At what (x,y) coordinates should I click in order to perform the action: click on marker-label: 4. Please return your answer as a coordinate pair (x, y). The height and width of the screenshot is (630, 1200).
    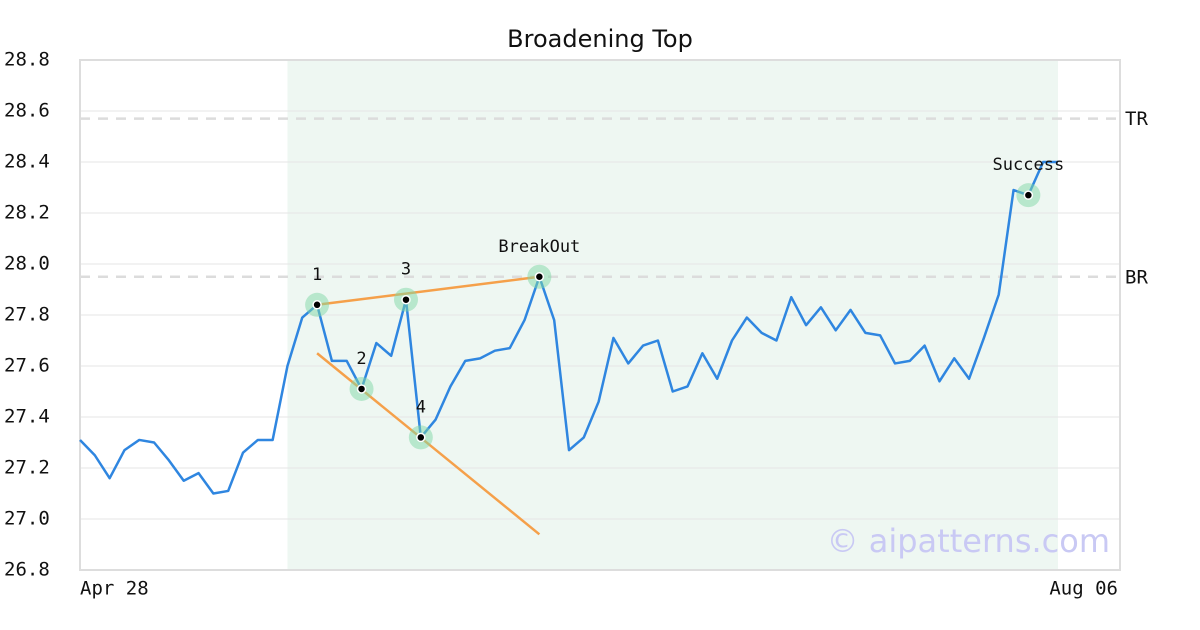
    Looking at the image, I should click on (421, 407).